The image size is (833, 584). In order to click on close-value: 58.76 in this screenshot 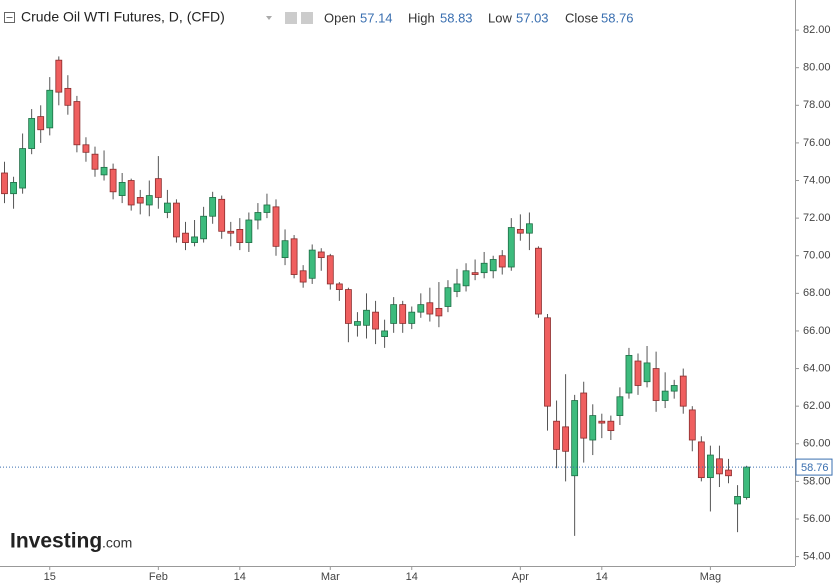, I will do `click(617, 17)`.